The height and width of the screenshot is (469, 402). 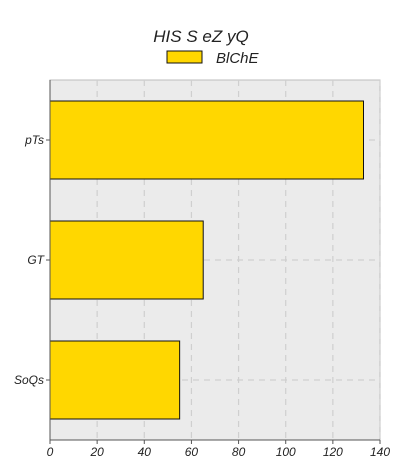 I want to click on x-tick-label: 120, so click(x=333, y=452).